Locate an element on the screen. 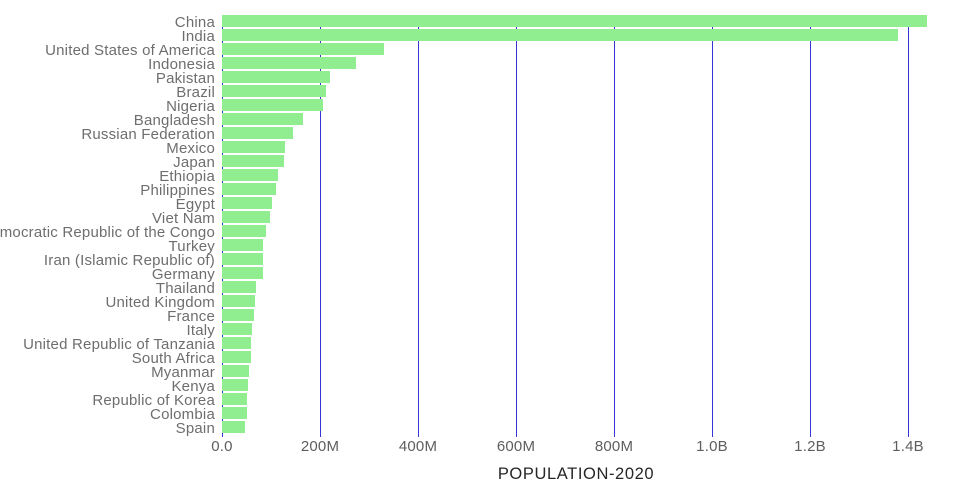 This screenshot has width=960, height=500. bar-brazil is located at coordinates (274, 91).